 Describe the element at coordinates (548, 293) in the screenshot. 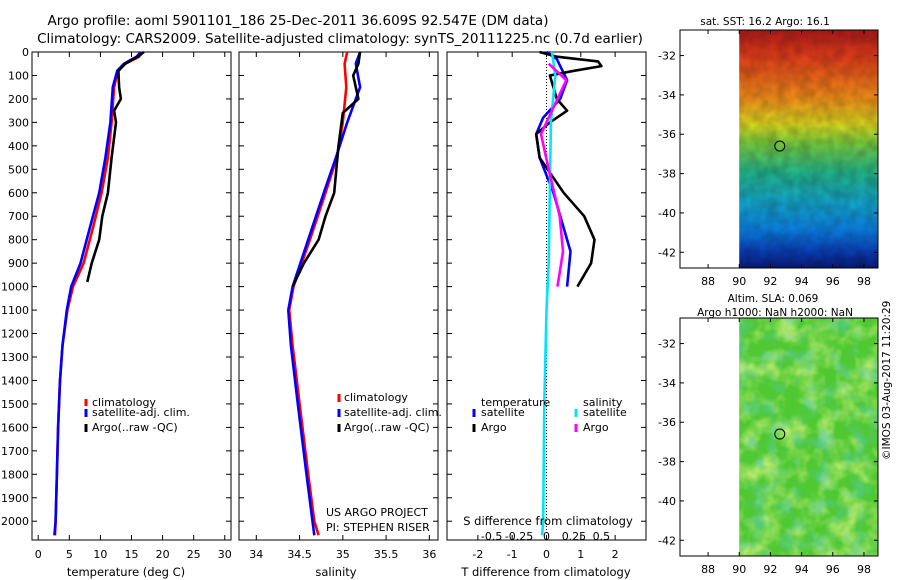

I see `series-line-salinity-satellite` at that location.